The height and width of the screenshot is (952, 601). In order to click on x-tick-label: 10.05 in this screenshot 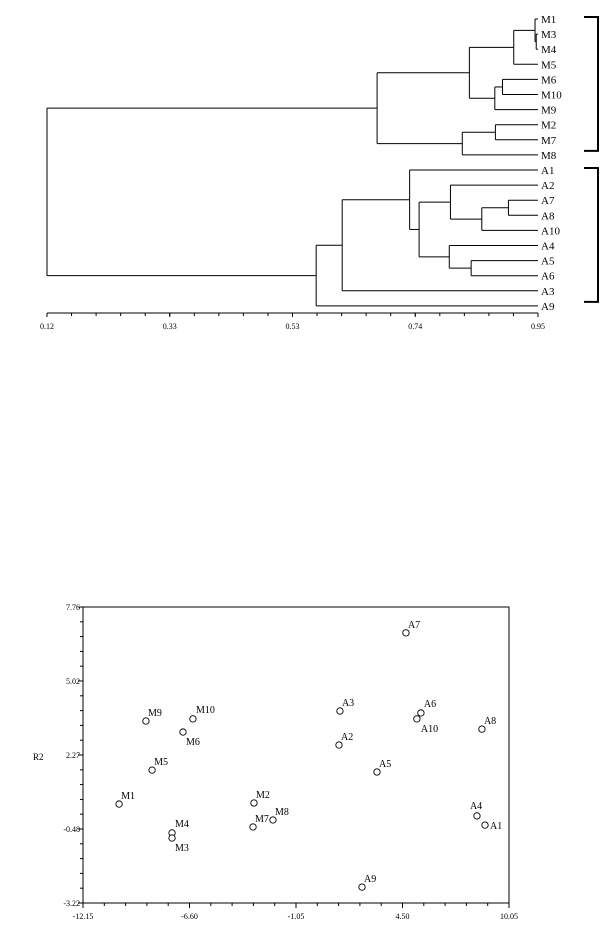, I will do `click(509, 916)`.